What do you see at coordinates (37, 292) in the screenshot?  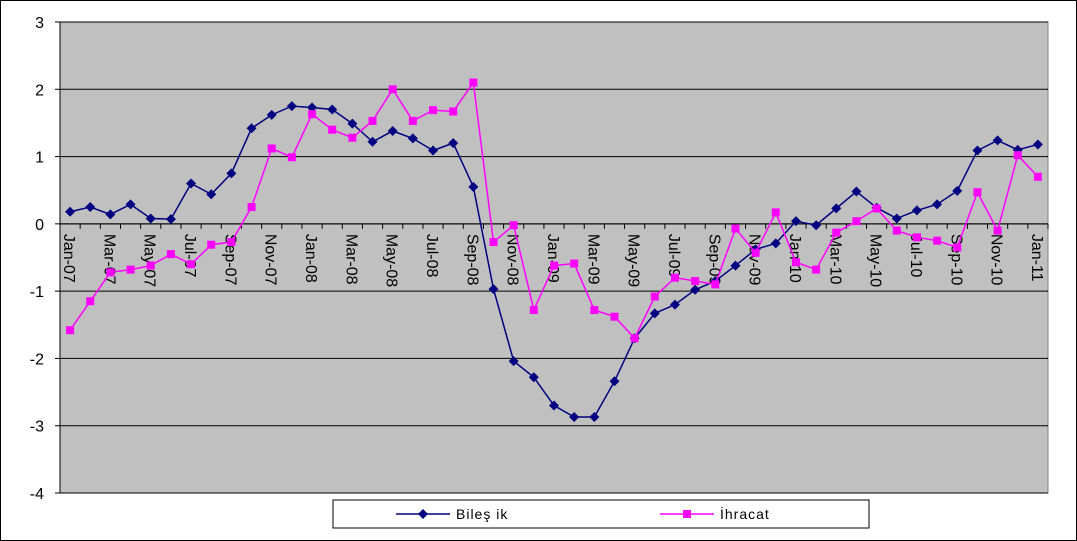 I see `y-tick-label: -1` at bounding box center [37, 292].